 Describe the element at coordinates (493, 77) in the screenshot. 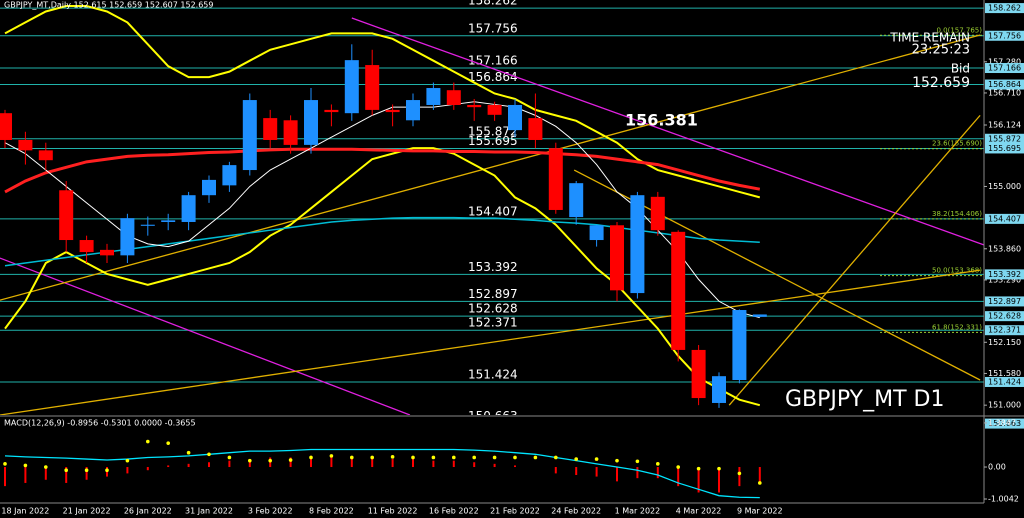

I see `level-label: 156.864` at that location.